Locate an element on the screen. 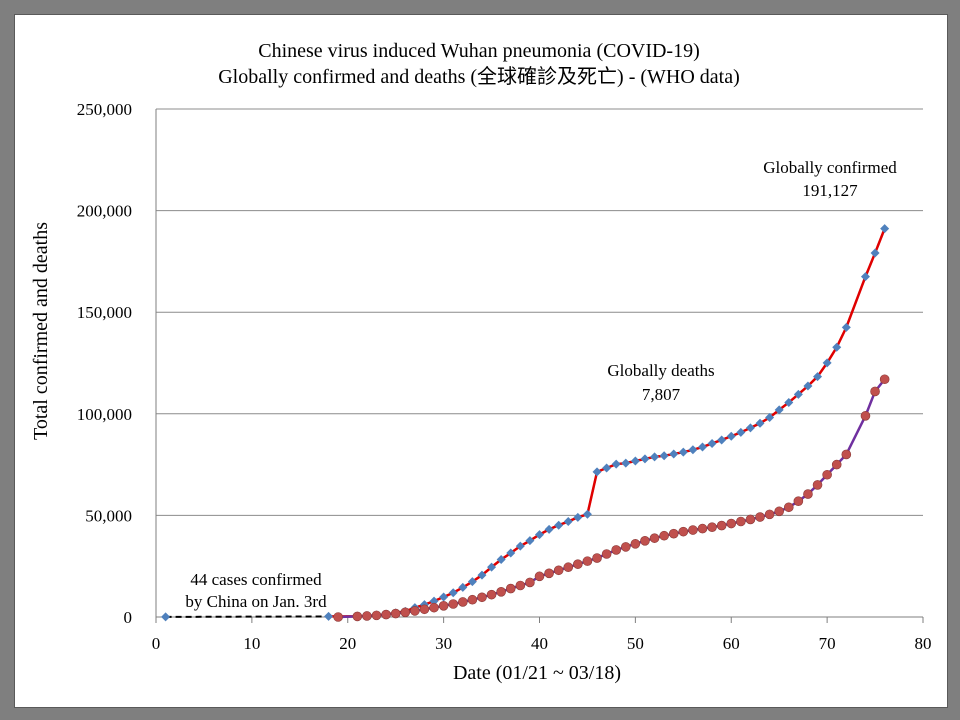 The image size is (960, 720). x-tick-label: 0 is located at coordinates (156, 643).